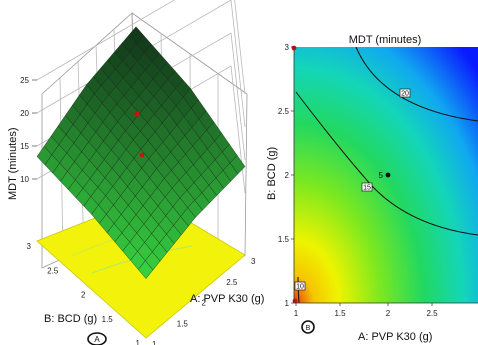 Image resolution: width=478 pixels, height=345 pixels. I want to click on b-axis-title: B: BCD (g), so click(70, 319).